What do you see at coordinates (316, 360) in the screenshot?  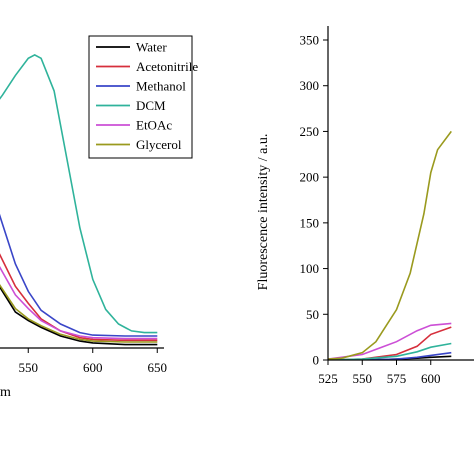 I see `right-y-tick-label: 0` at bounding box center [316, 360].